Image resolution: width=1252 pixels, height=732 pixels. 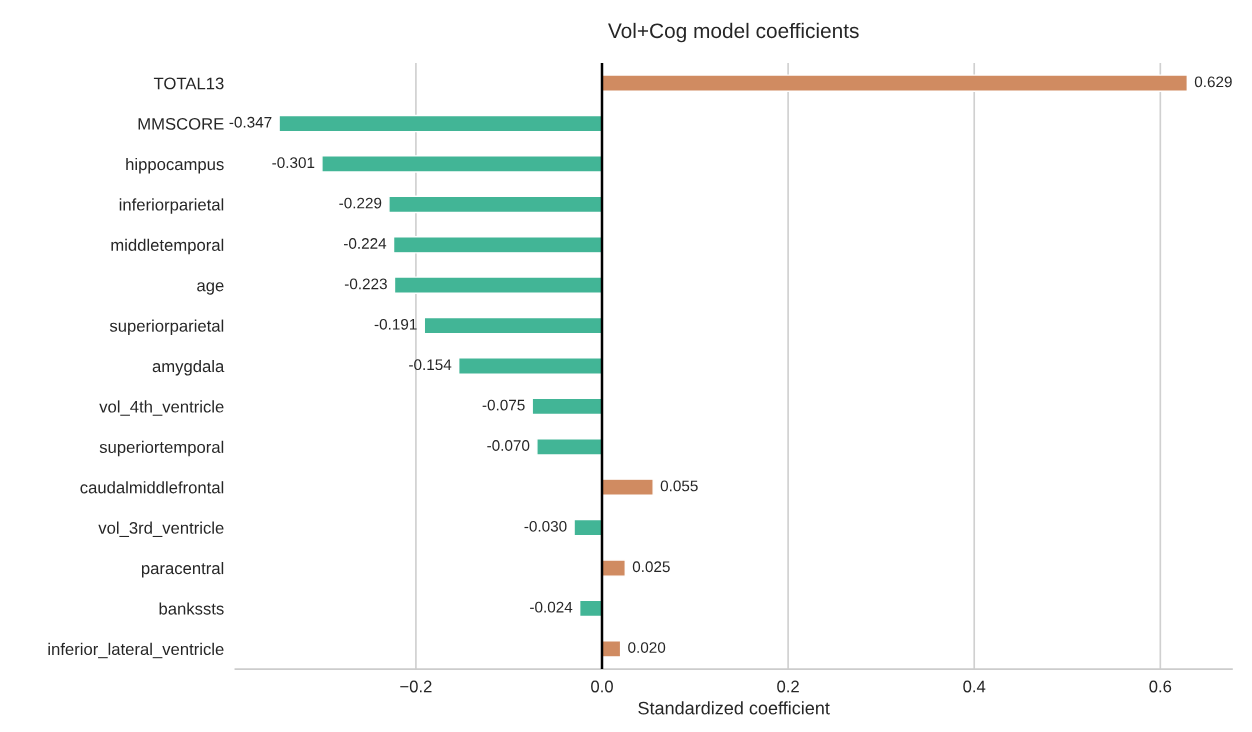 What do you see at coordinates (545, 526) in the screenshot?
I see `data-label: -0.030` at bounding box center [545, 526].